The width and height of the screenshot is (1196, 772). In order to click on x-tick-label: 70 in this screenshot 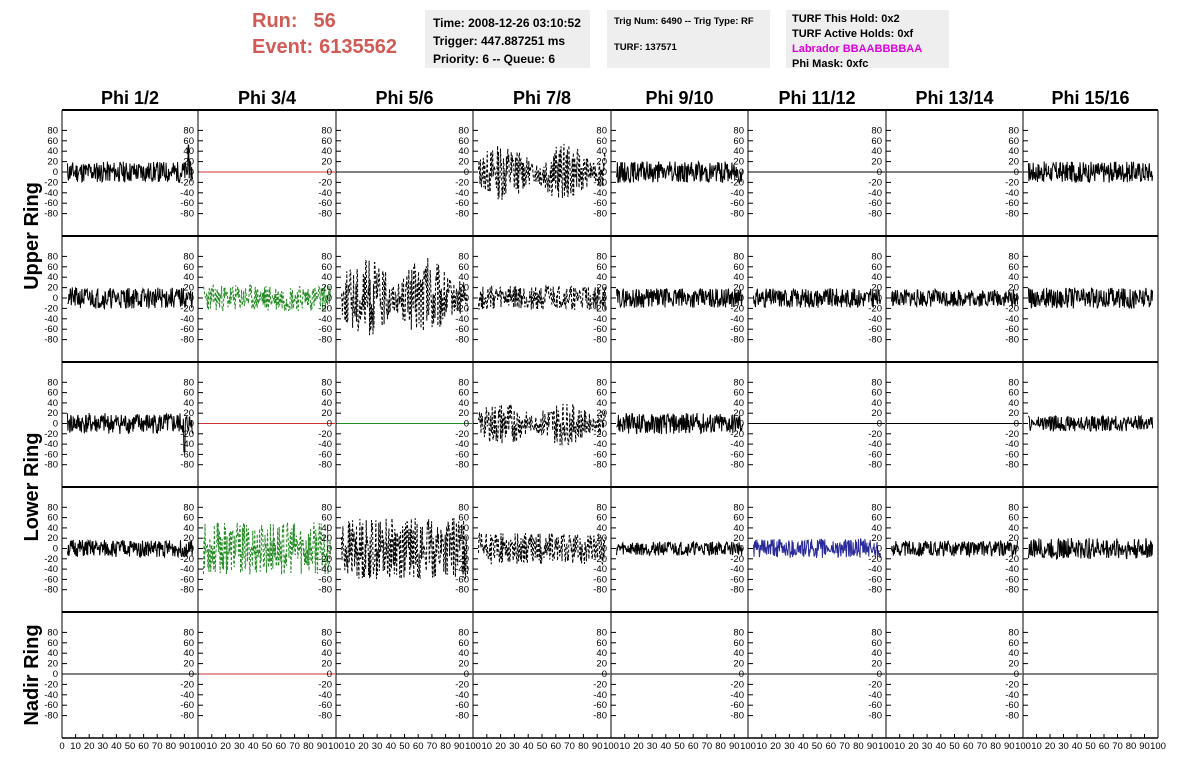, I will do `click(707, 746)`.